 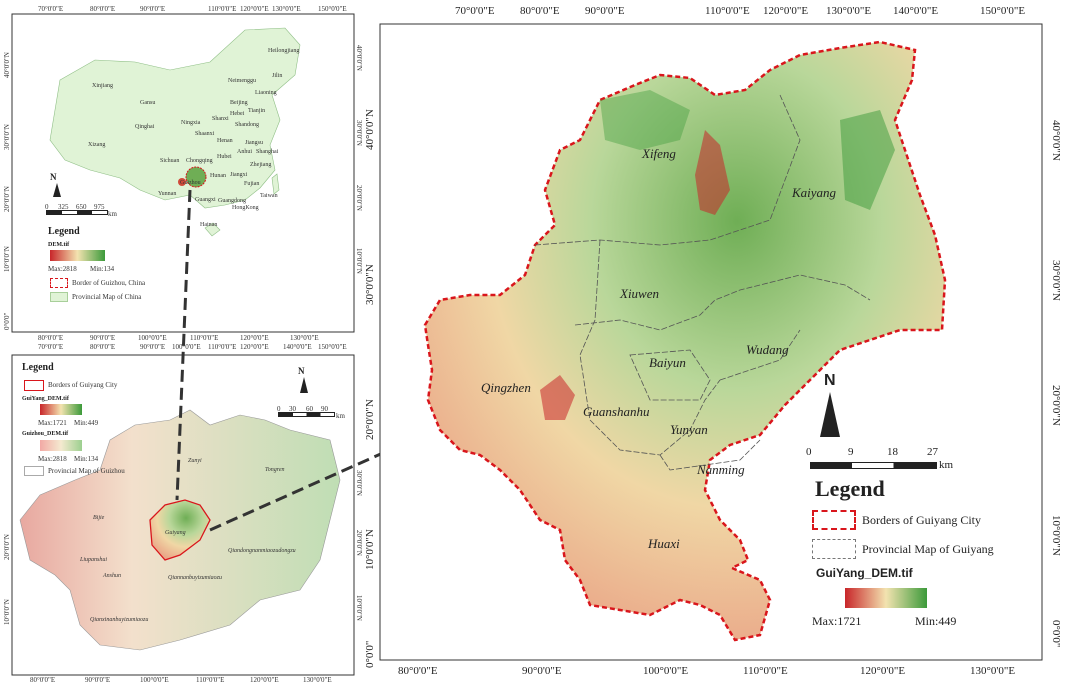 What do you see at coordinates (81, 207) in the screenshot?
I see `china-scale-tick: 650` at bounding box center [81, 207].